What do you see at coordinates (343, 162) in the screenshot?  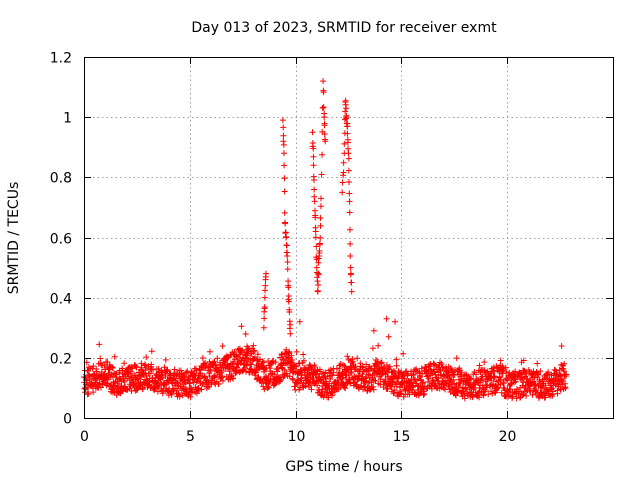 I see `data-point-2009` at bounding box center [343, 162].